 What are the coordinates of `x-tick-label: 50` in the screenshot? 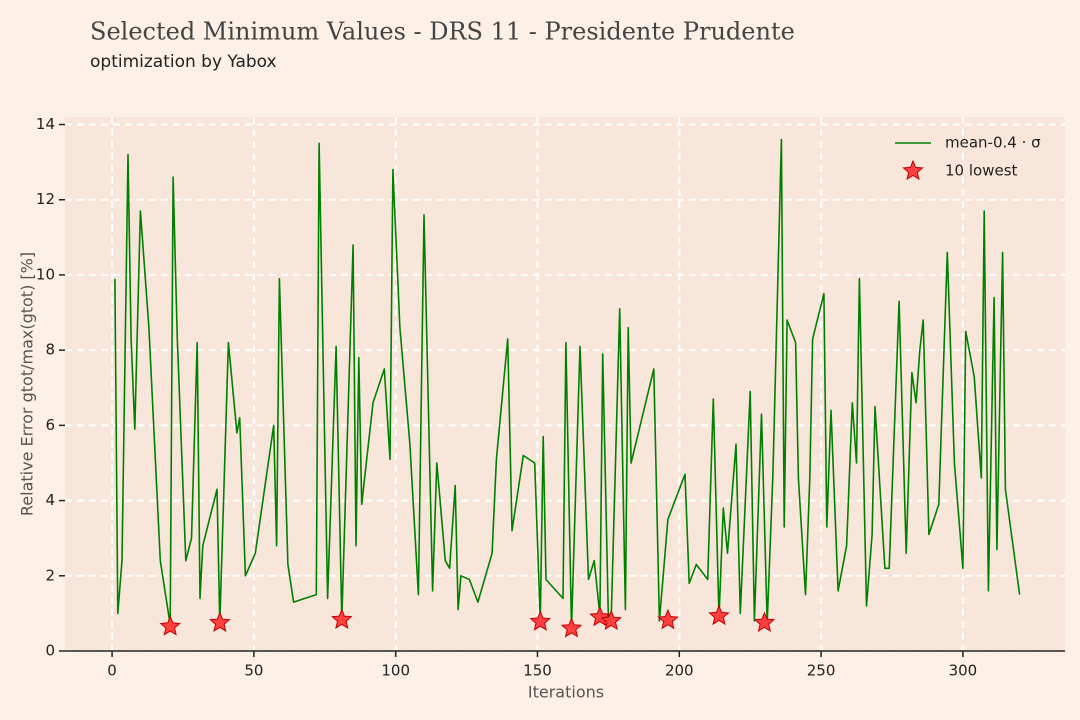 It's located at (253, 671).